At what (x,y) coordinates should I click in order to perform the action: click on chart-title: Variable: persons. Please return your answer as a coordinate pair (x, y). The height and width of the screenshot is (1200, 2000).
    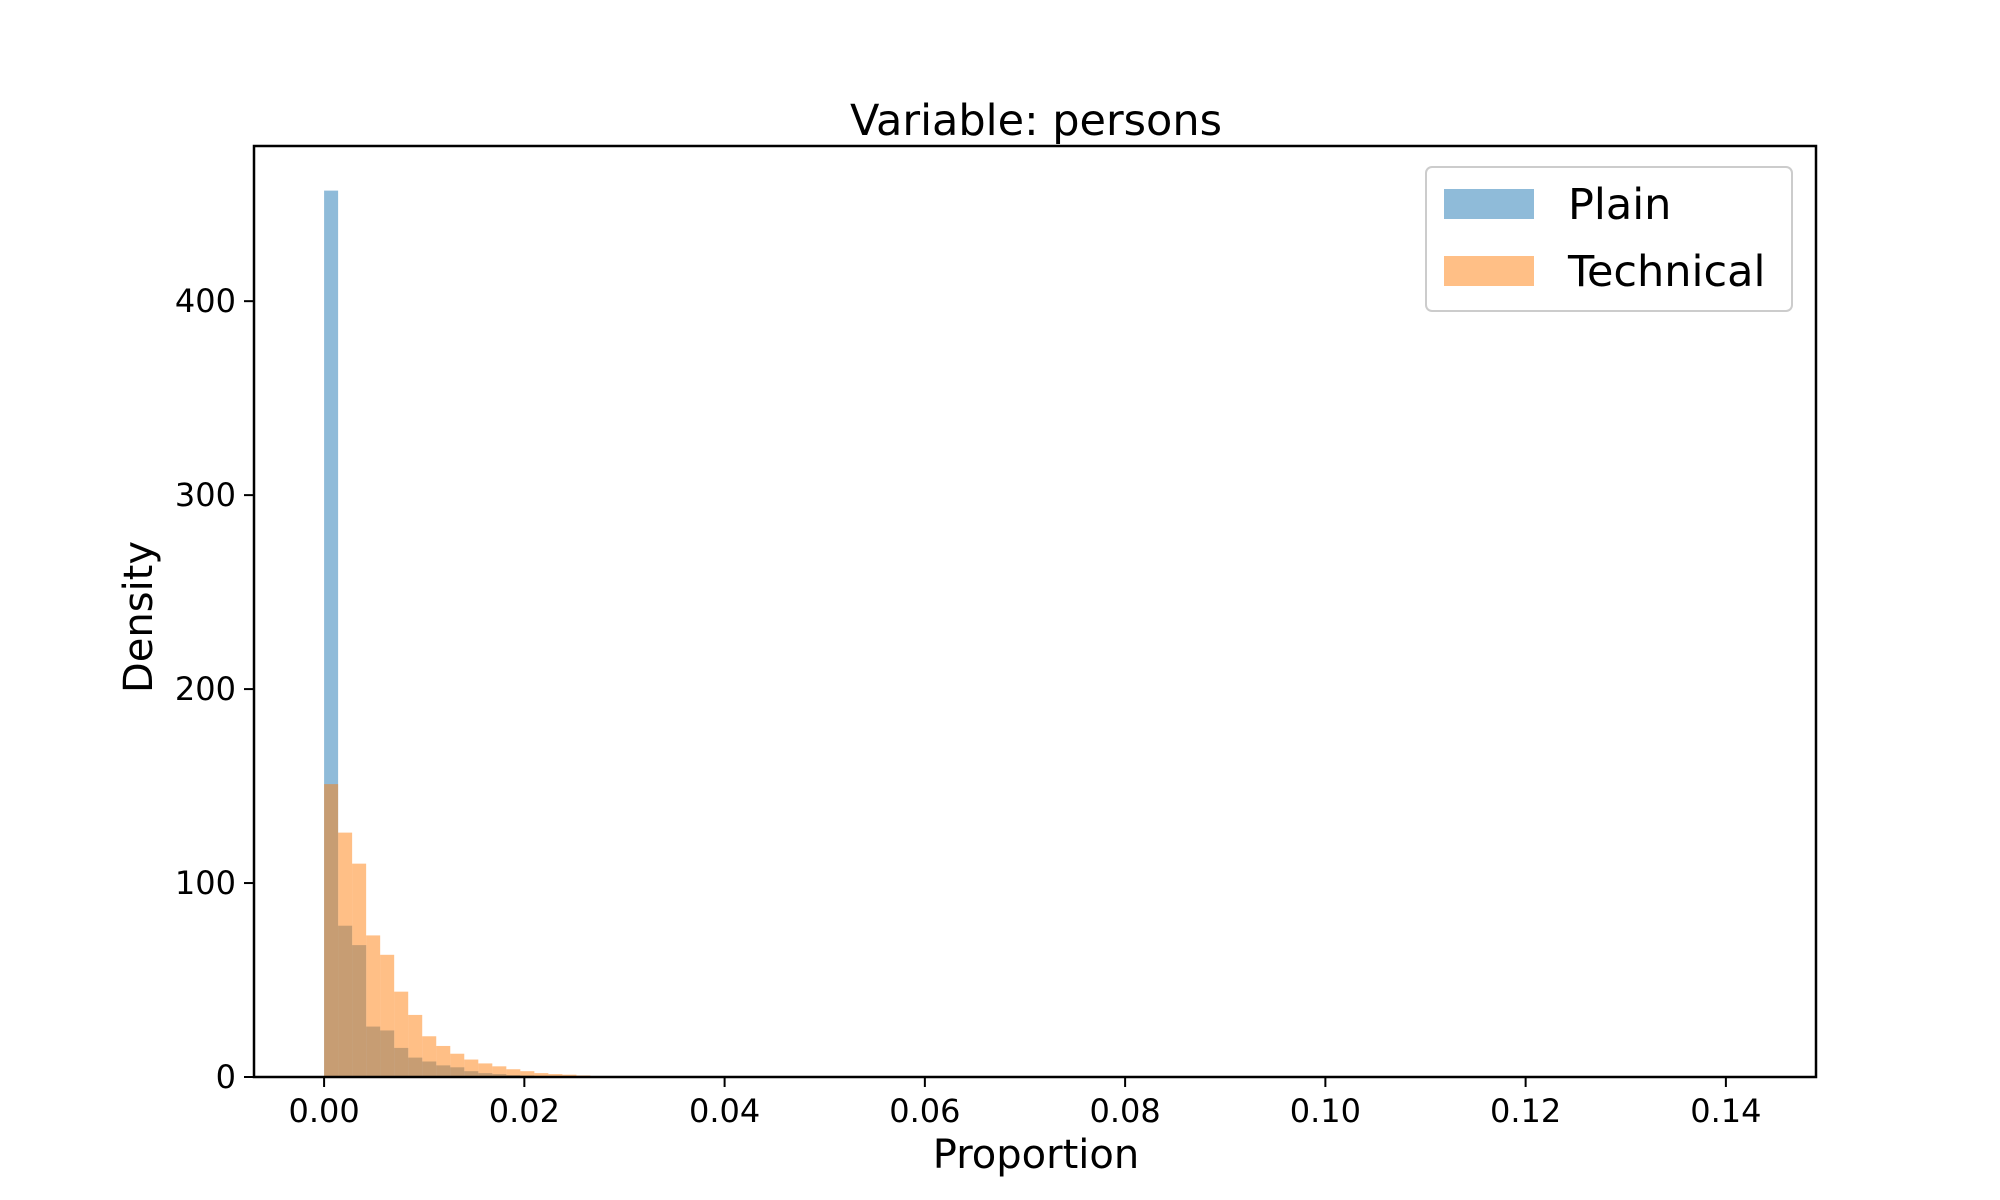
    Looking at the image, I should click on (1036, 121).